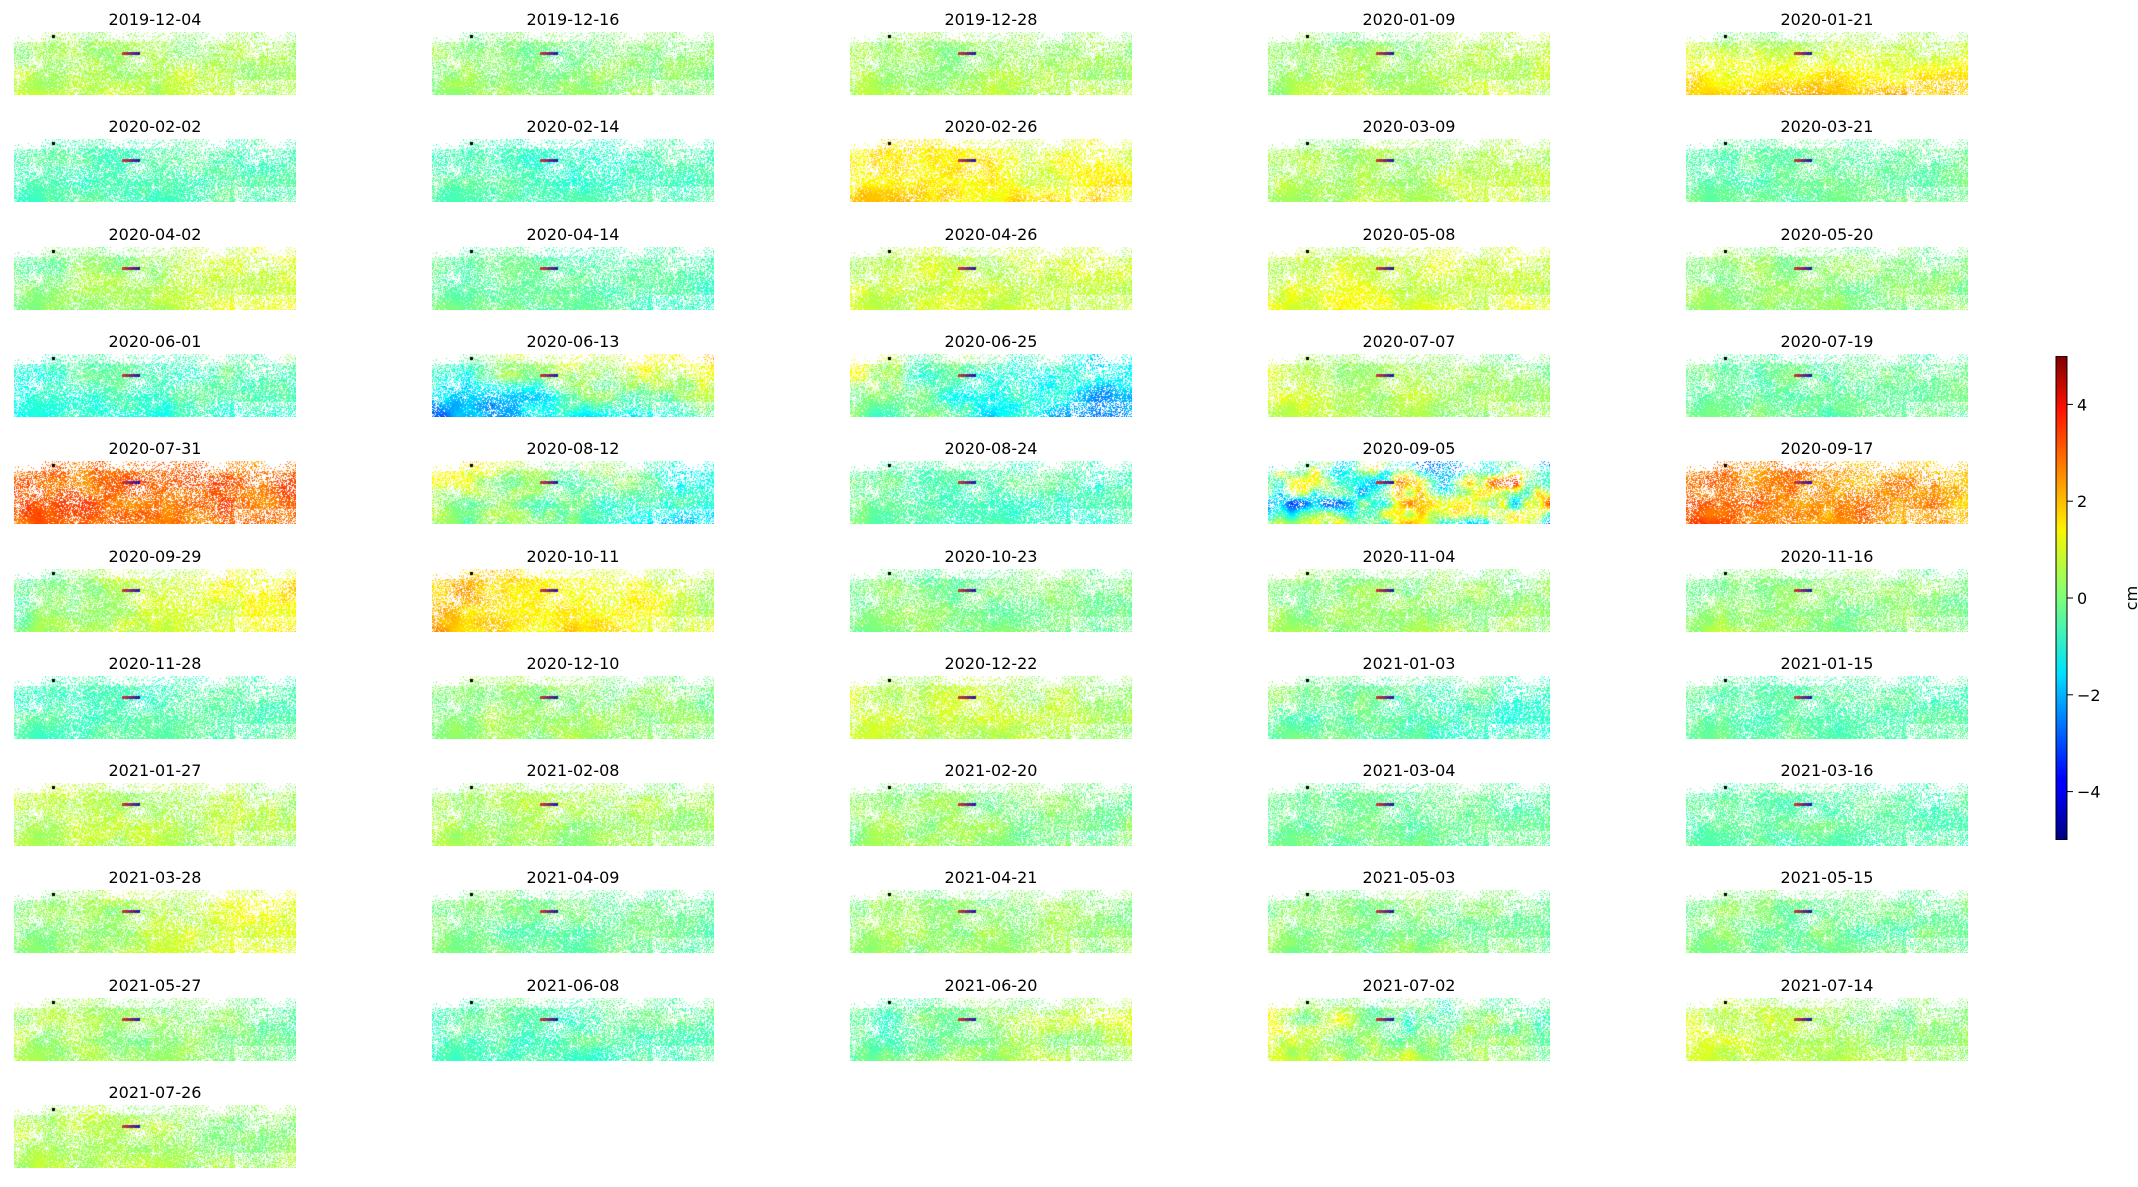  What do you see at coordinates (1827, 52) in the screenshot?
I see `panel: 2020-01-21` at bounding box center [1827, 52].